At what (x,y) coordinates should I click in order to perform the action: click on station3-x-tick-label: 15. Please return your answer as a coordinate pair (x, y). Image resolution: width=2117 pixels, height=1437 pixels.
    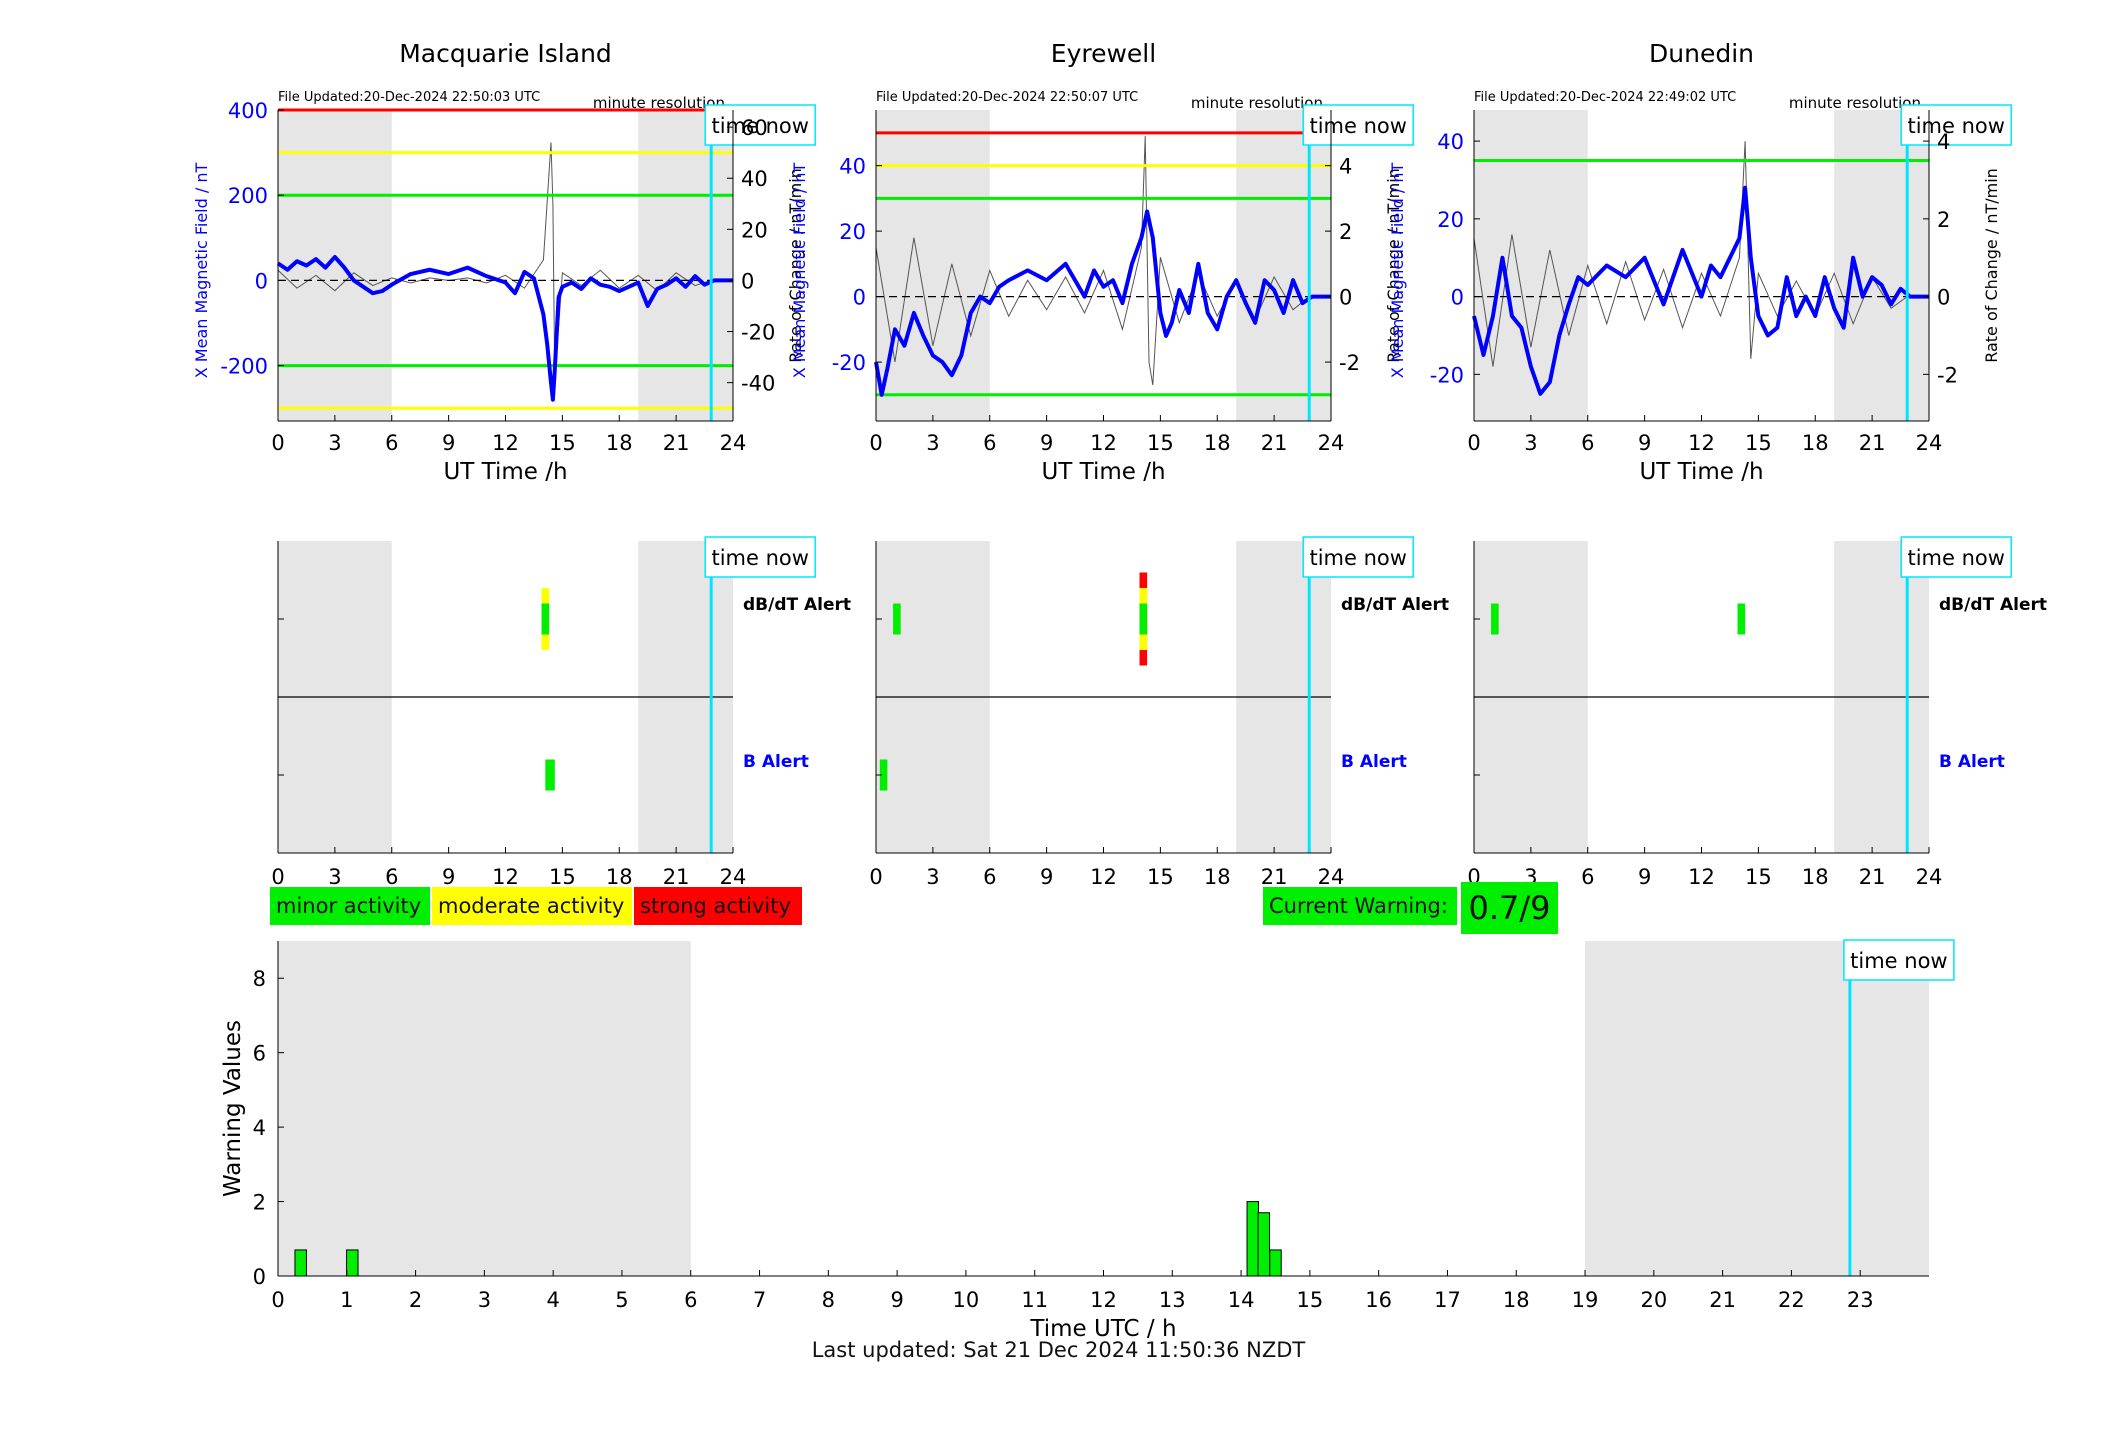
    Looking at the image, I should click on (1758, 443).